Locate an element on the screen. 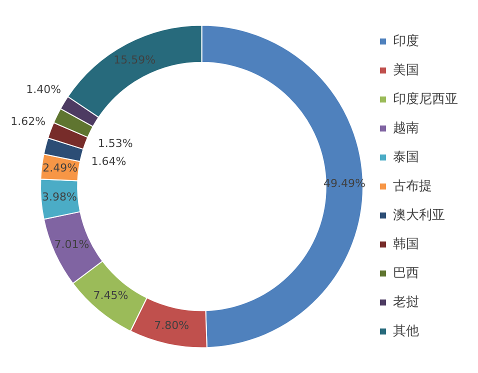 Image resolution: width=478 pixels, height=373 pixels. legend-label: 巴西 is located at coordinates (406, 273).